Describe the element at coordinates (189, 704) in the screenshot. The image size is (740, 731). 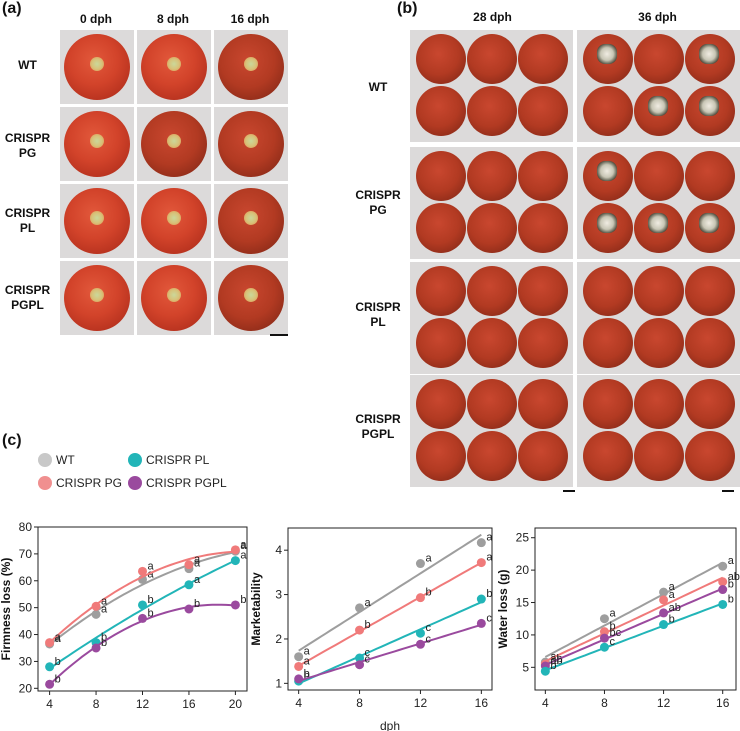
I see `x-tick-label: 16` at that location.